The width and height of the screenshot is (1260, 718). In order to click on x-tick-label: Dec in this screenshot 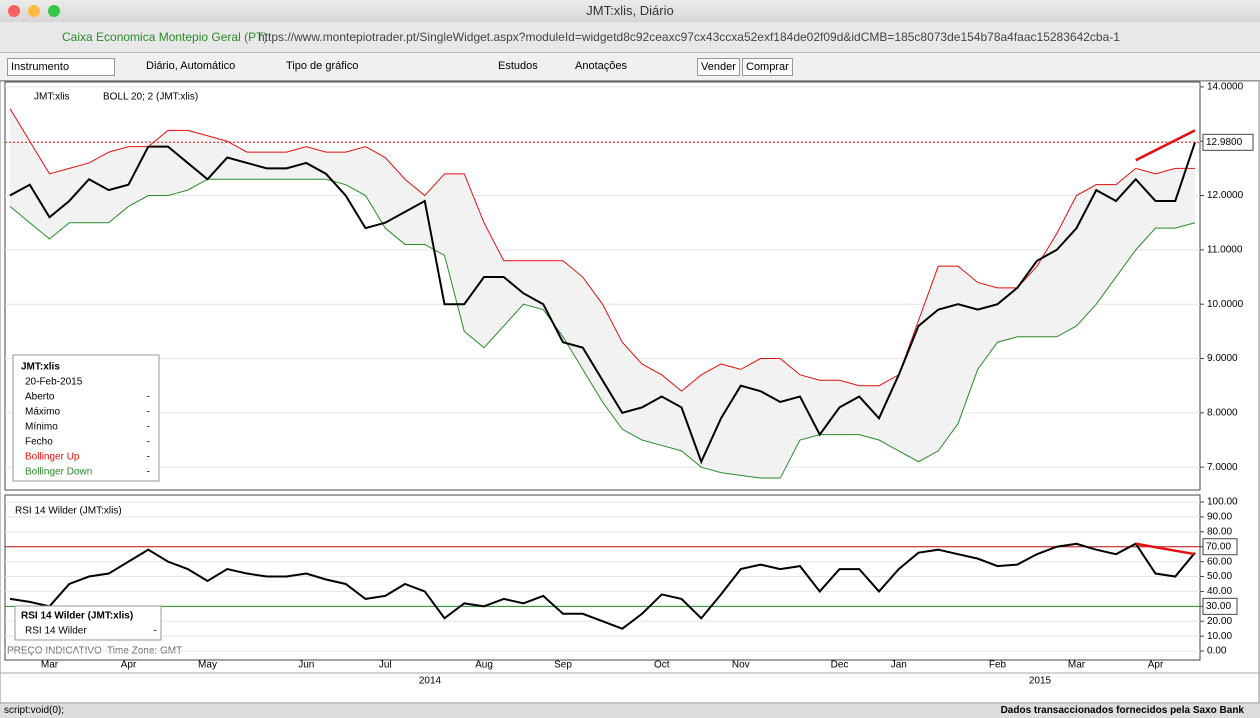, I will do `click(840, 665)`.